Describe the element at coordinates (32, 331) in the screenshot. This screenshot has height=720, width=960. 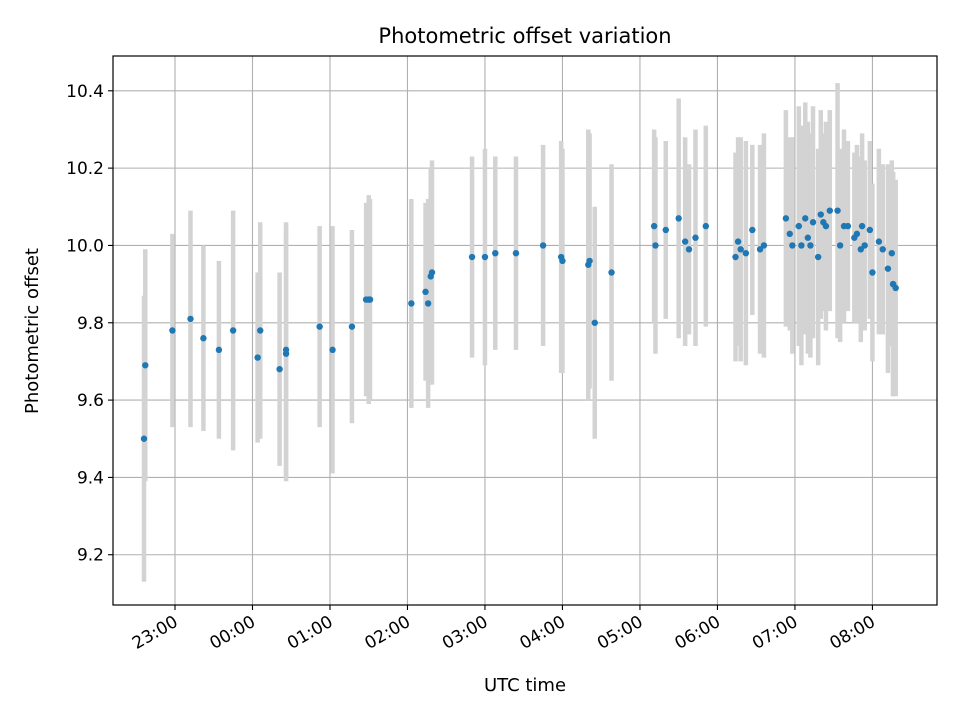
I see `y-axis-label: Photometric offset` at that location.